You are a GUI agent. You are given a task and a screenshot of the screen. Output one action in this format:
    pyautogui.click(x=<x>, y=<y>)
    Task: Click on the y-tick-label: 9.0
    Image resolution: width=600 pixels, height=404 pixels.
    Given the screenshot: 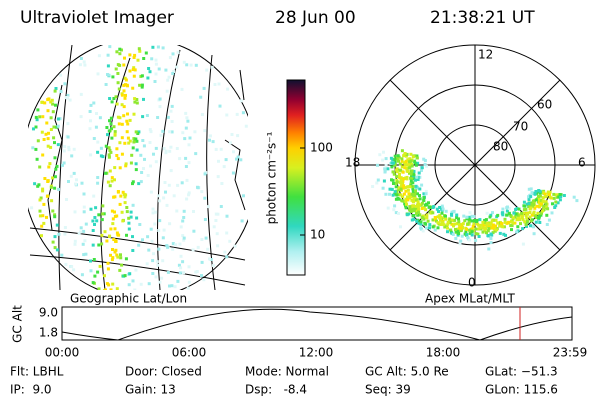 What is the action you would take?
    pyautogui.click(x=48, y=313)
    